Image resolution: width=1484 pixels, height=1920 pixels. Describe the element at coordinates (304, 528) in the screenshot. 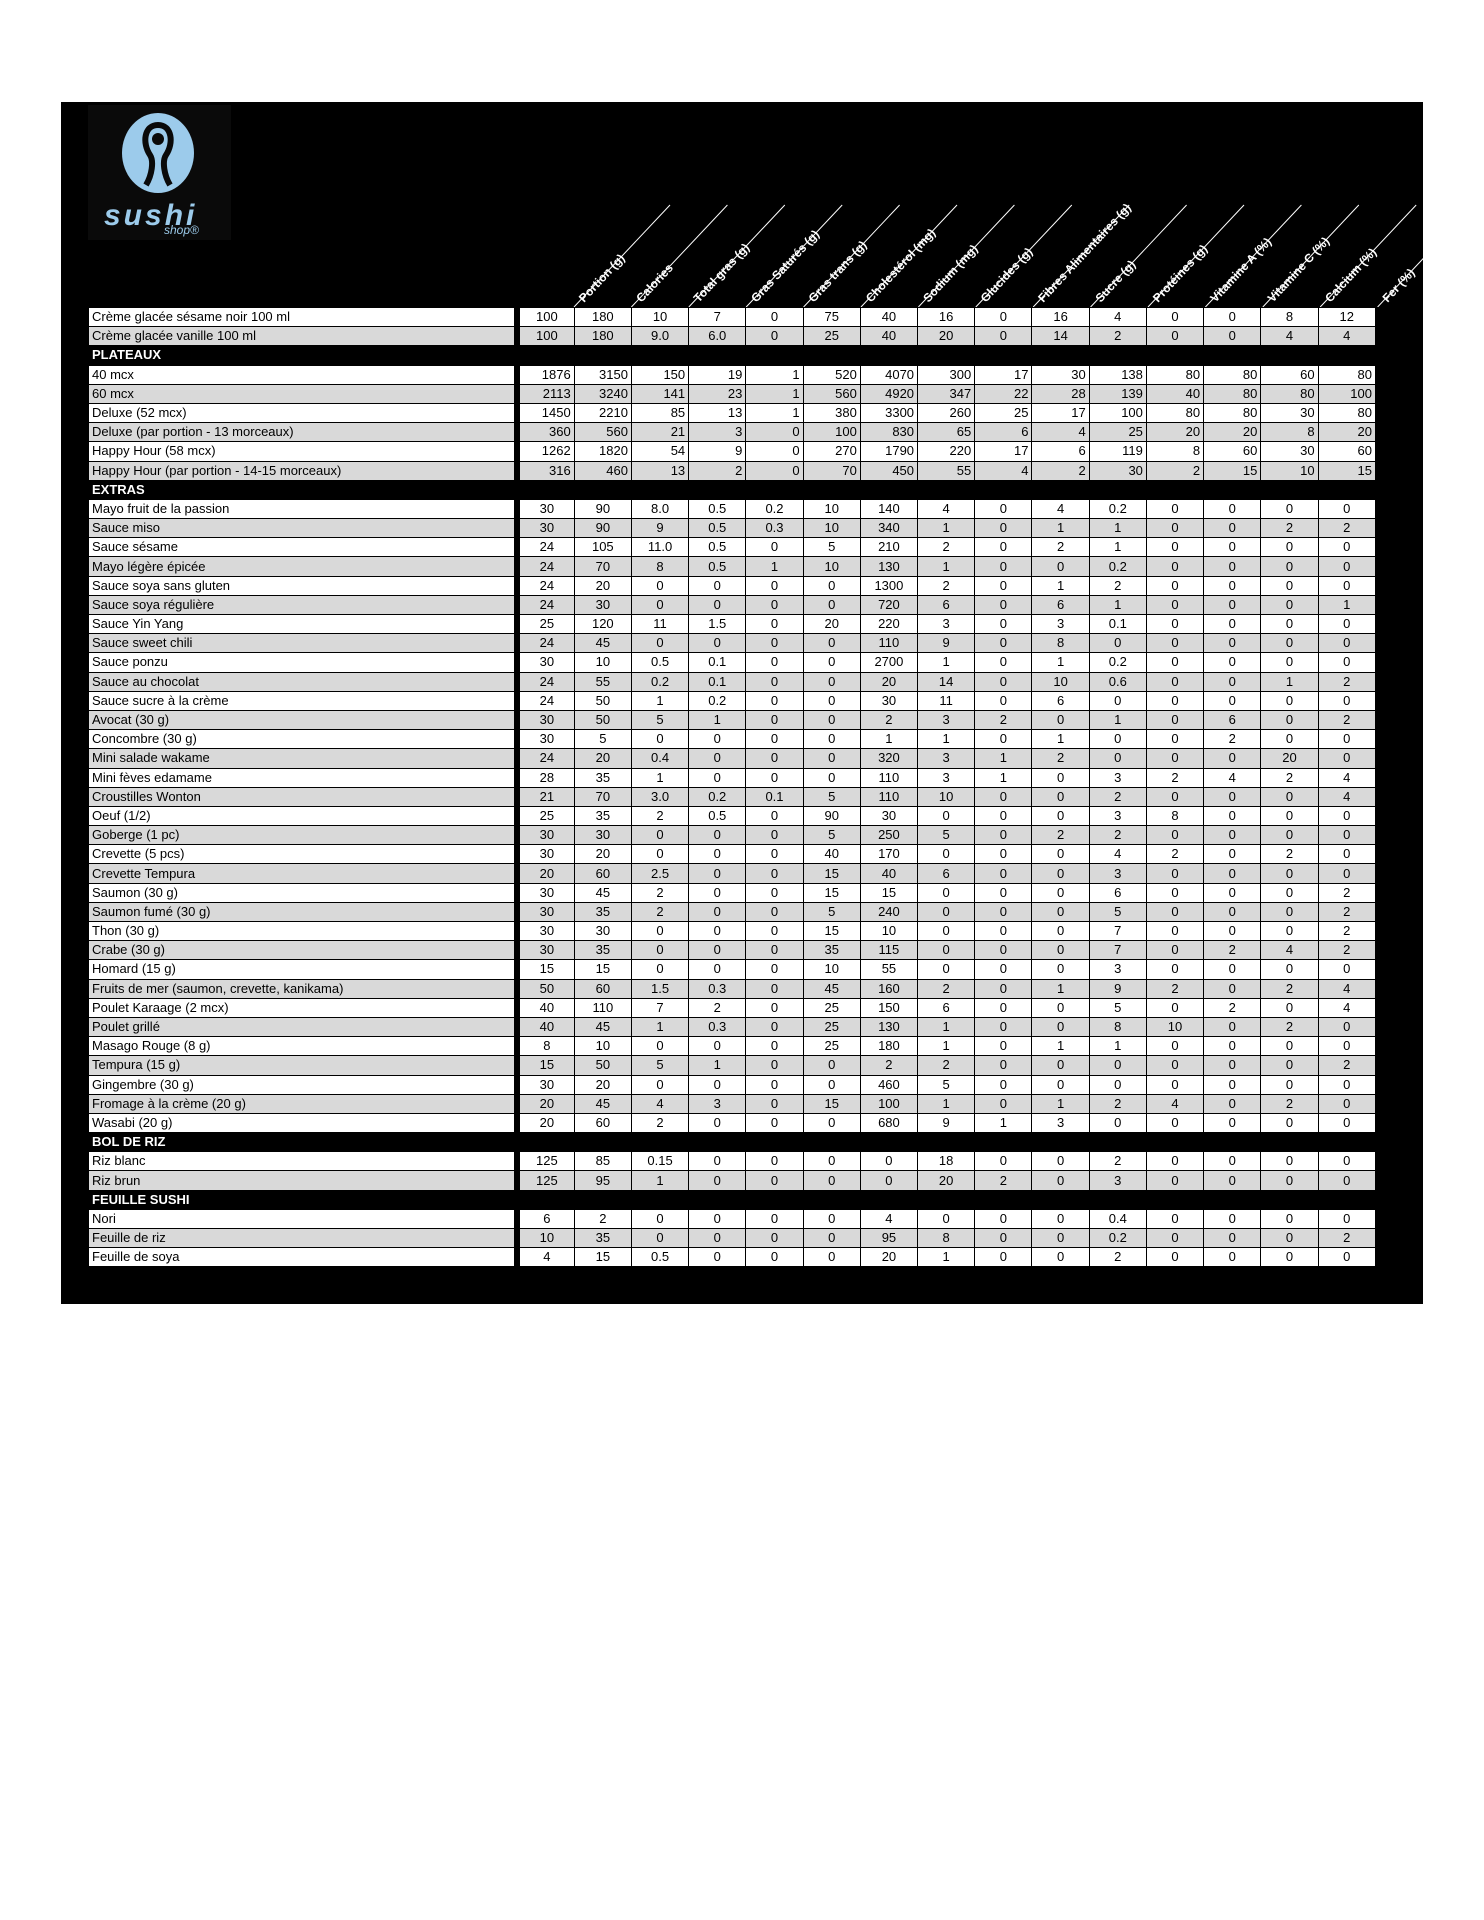

I see `item-name: Sauce miso` at that location.